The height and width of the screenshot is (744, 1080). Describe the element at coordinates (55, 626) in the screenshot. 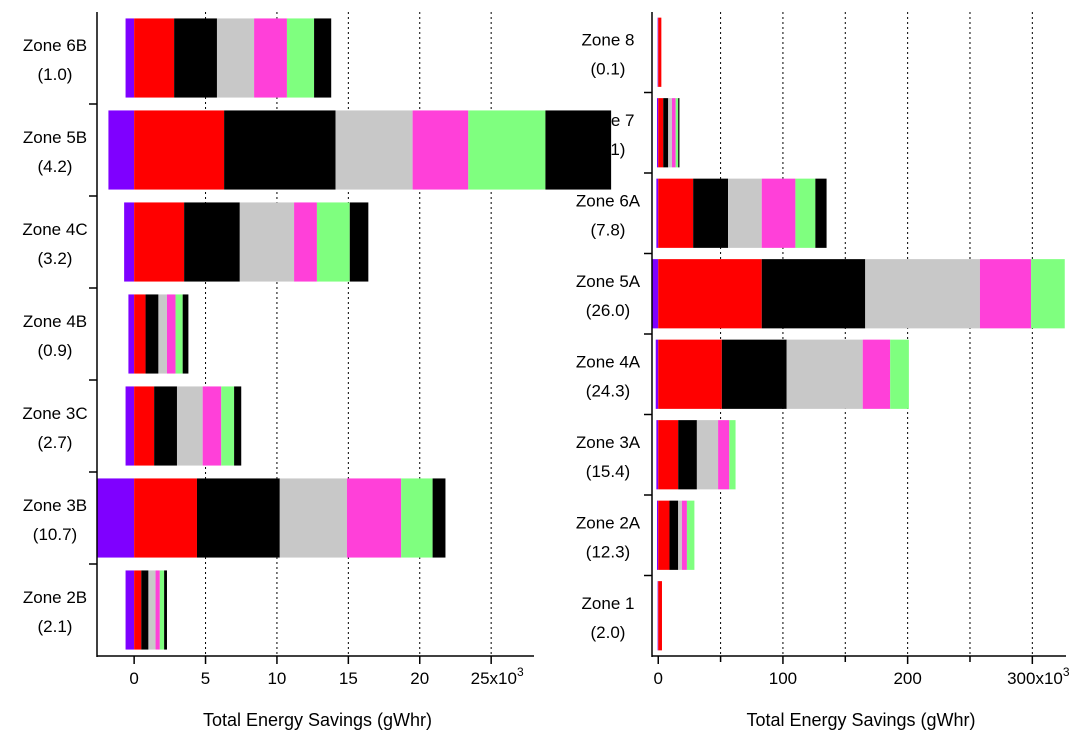

I see `category-value: (2.1)` at that location.